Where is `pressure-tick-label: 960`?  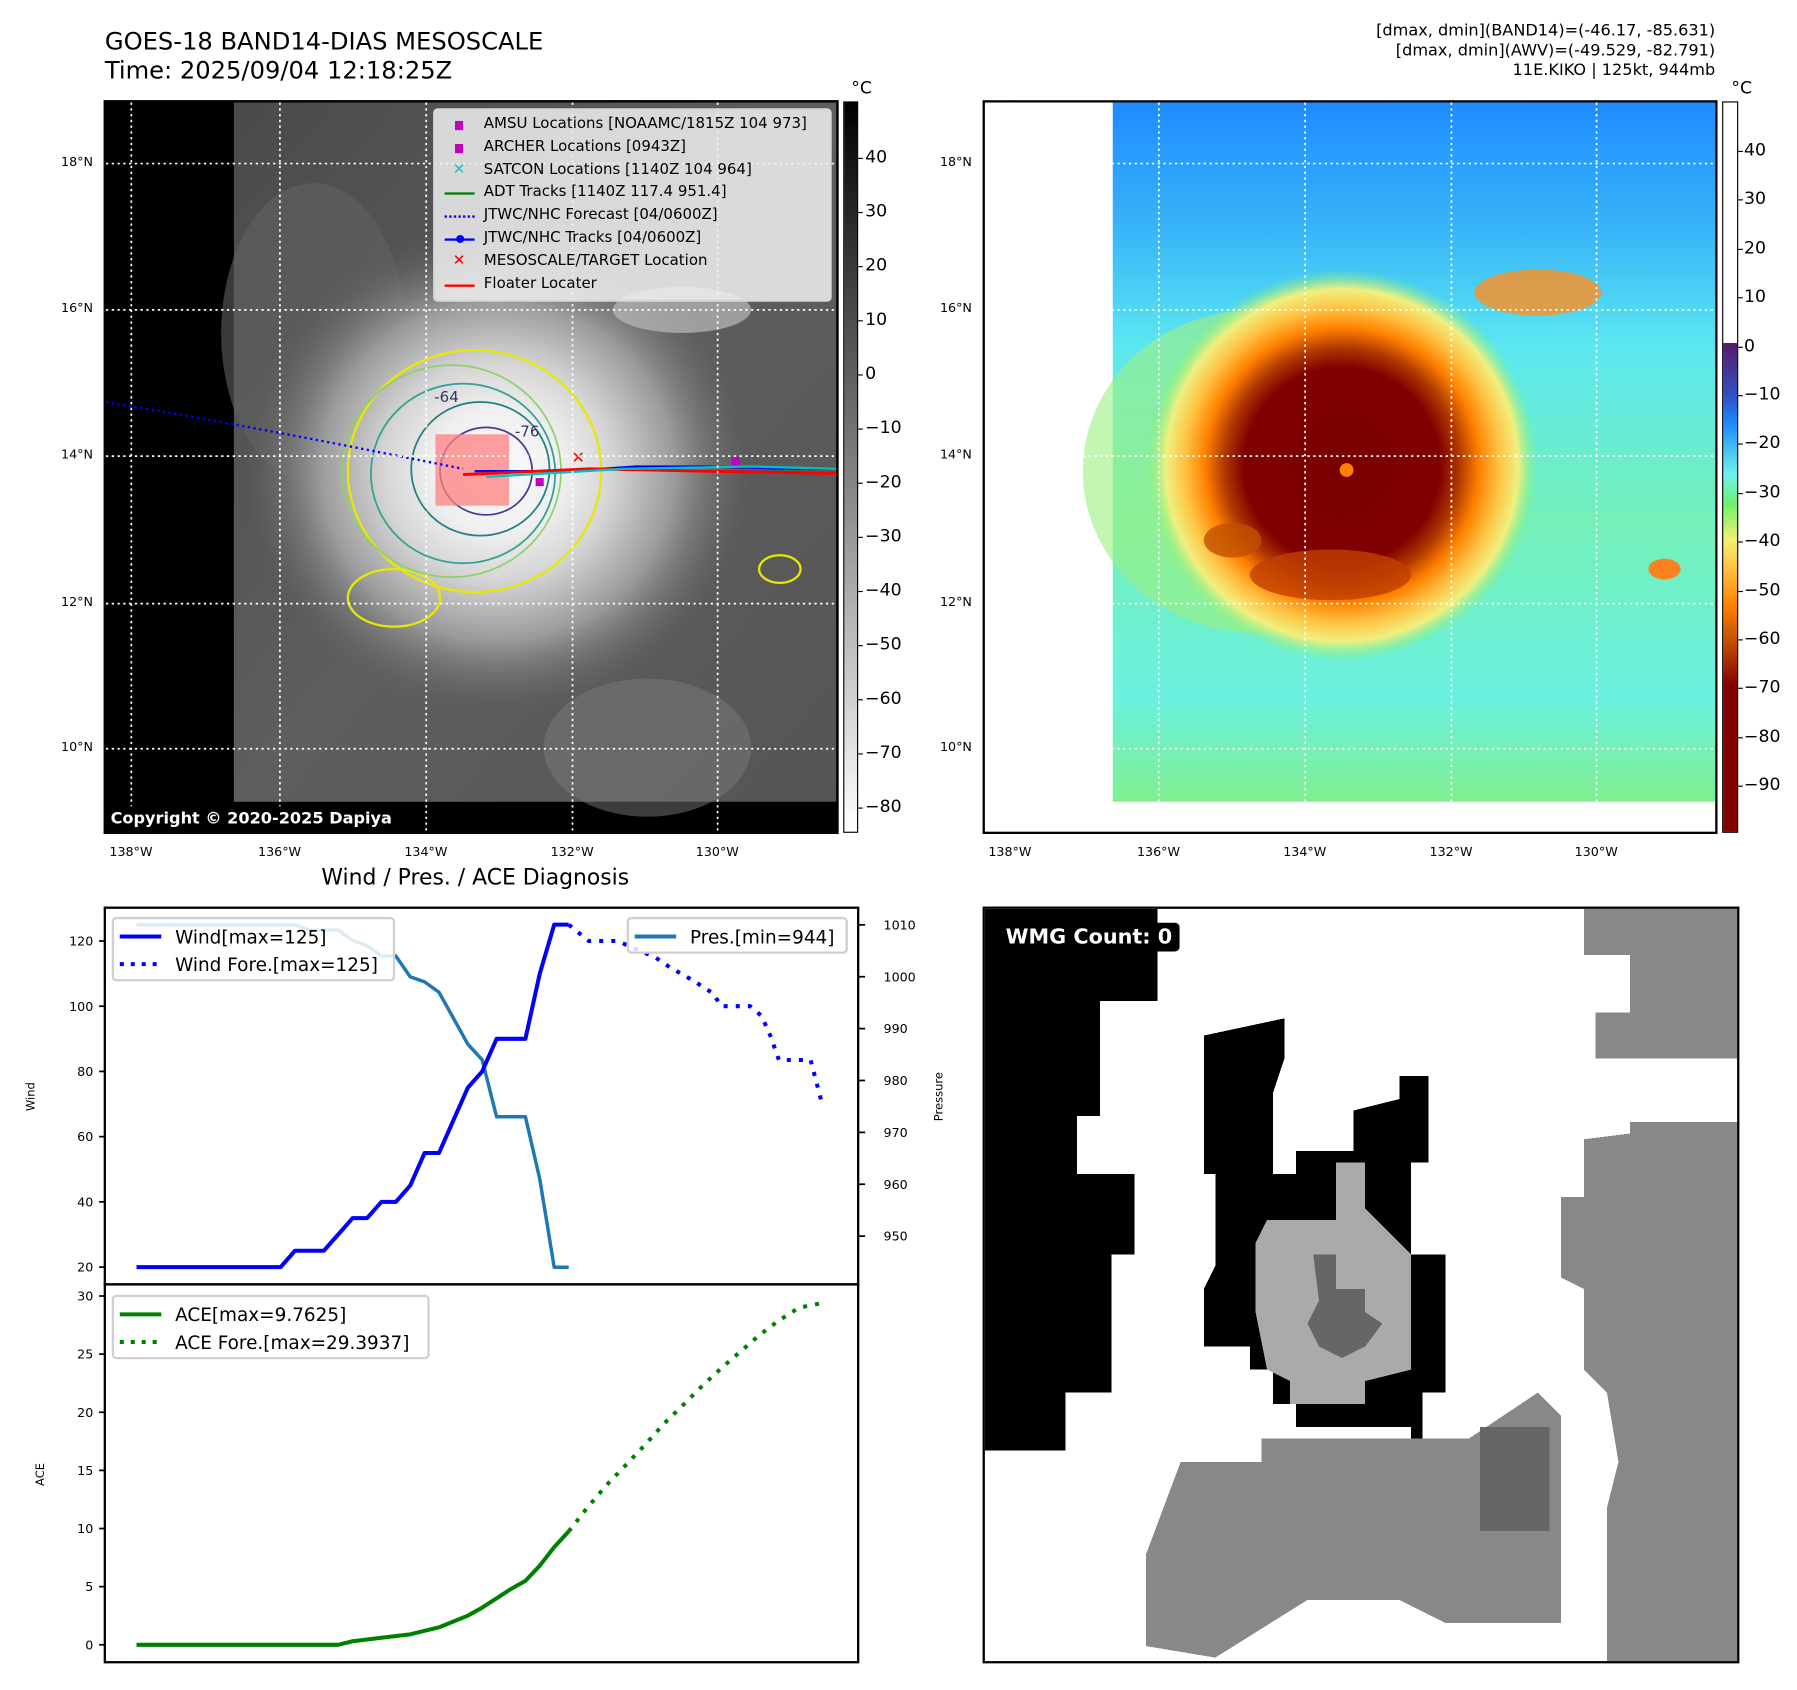 pressure-tick-label: 960 is located at coordinates (896, 1184).